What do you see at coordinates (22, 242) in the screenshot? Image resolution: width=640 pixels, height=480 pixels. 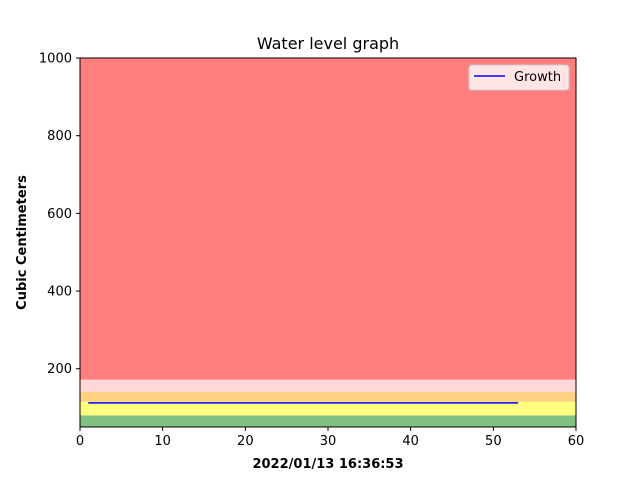 I see `y-axis-title: Cubic Centimeters` at bounding box center [22, 242].